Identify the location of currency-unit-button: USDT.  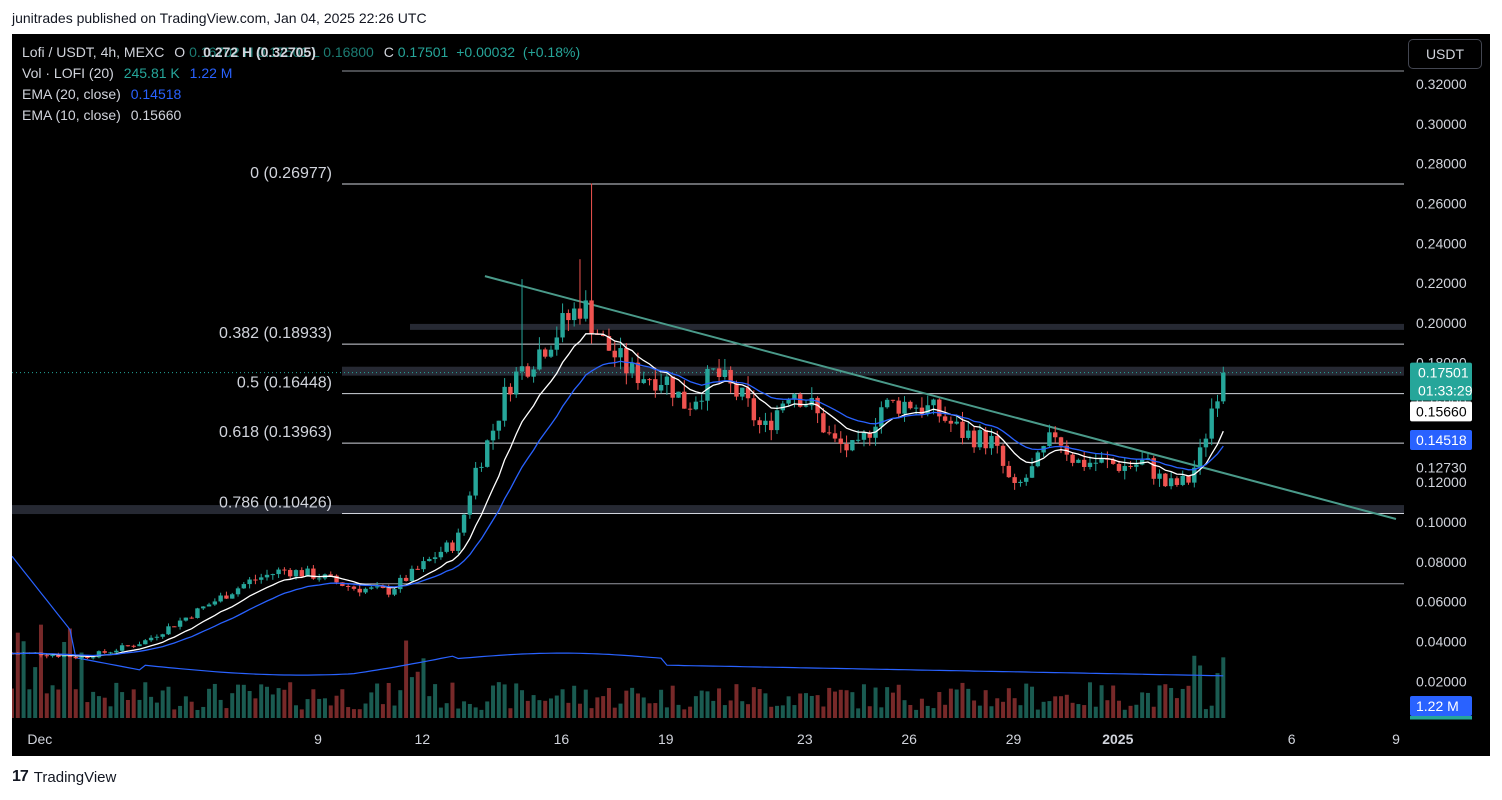
(1445, 54).